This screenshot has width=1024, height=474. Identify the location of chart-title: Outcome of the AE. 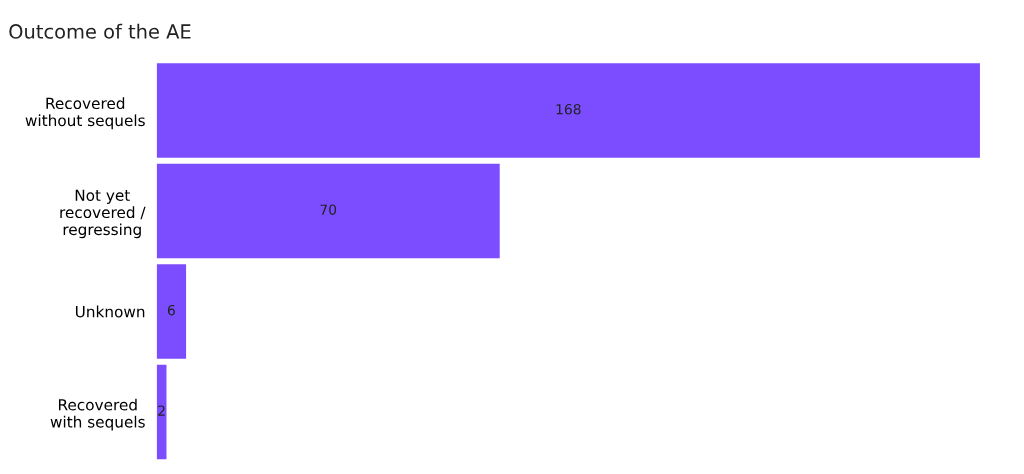
(100, 31).